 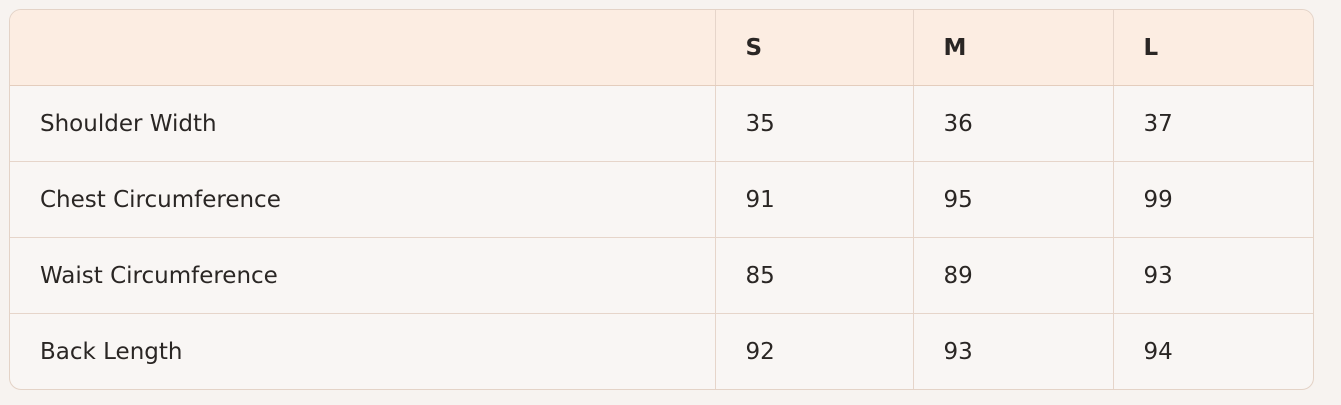 I want to click on row-label: Waist Circumference, so click(x=362, y=275).